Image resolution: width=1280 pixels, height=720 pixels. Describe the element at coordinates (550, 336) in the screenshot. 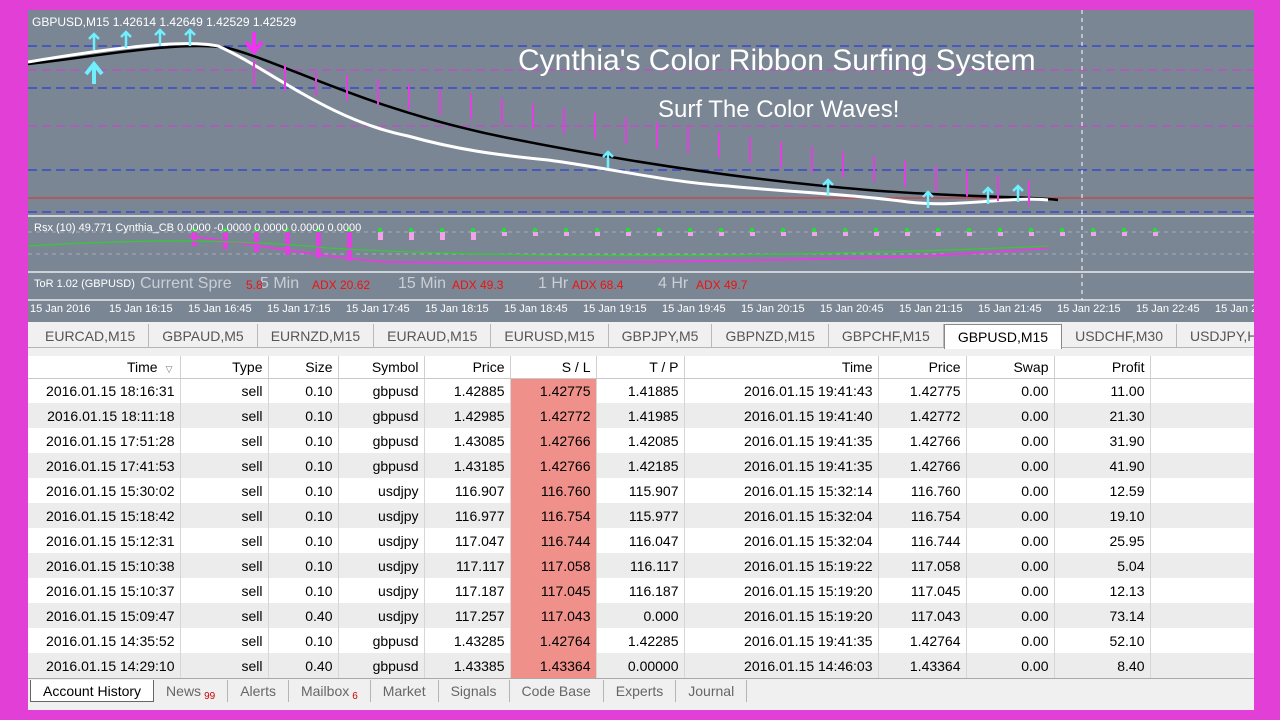

I see `symbol-tab: EURUSD,M15` at that location.